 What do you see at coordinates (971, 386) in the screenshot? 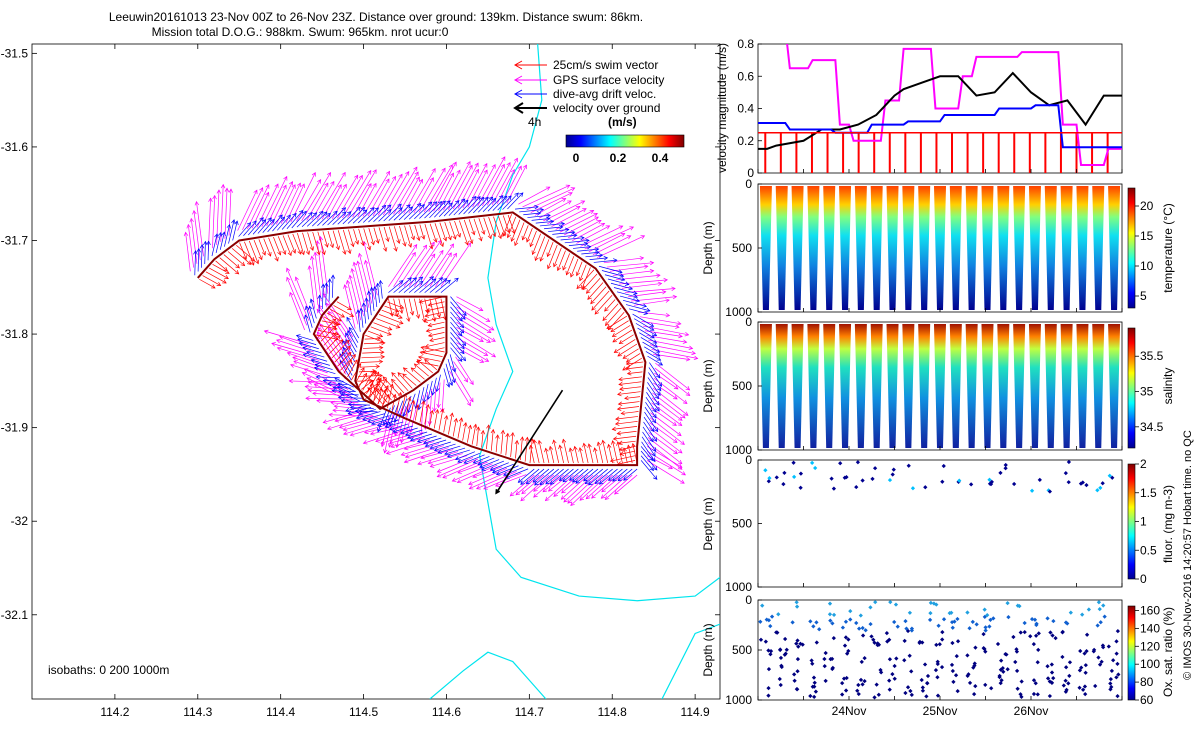
I see `dive-profile` at bounding box center [971, 386].